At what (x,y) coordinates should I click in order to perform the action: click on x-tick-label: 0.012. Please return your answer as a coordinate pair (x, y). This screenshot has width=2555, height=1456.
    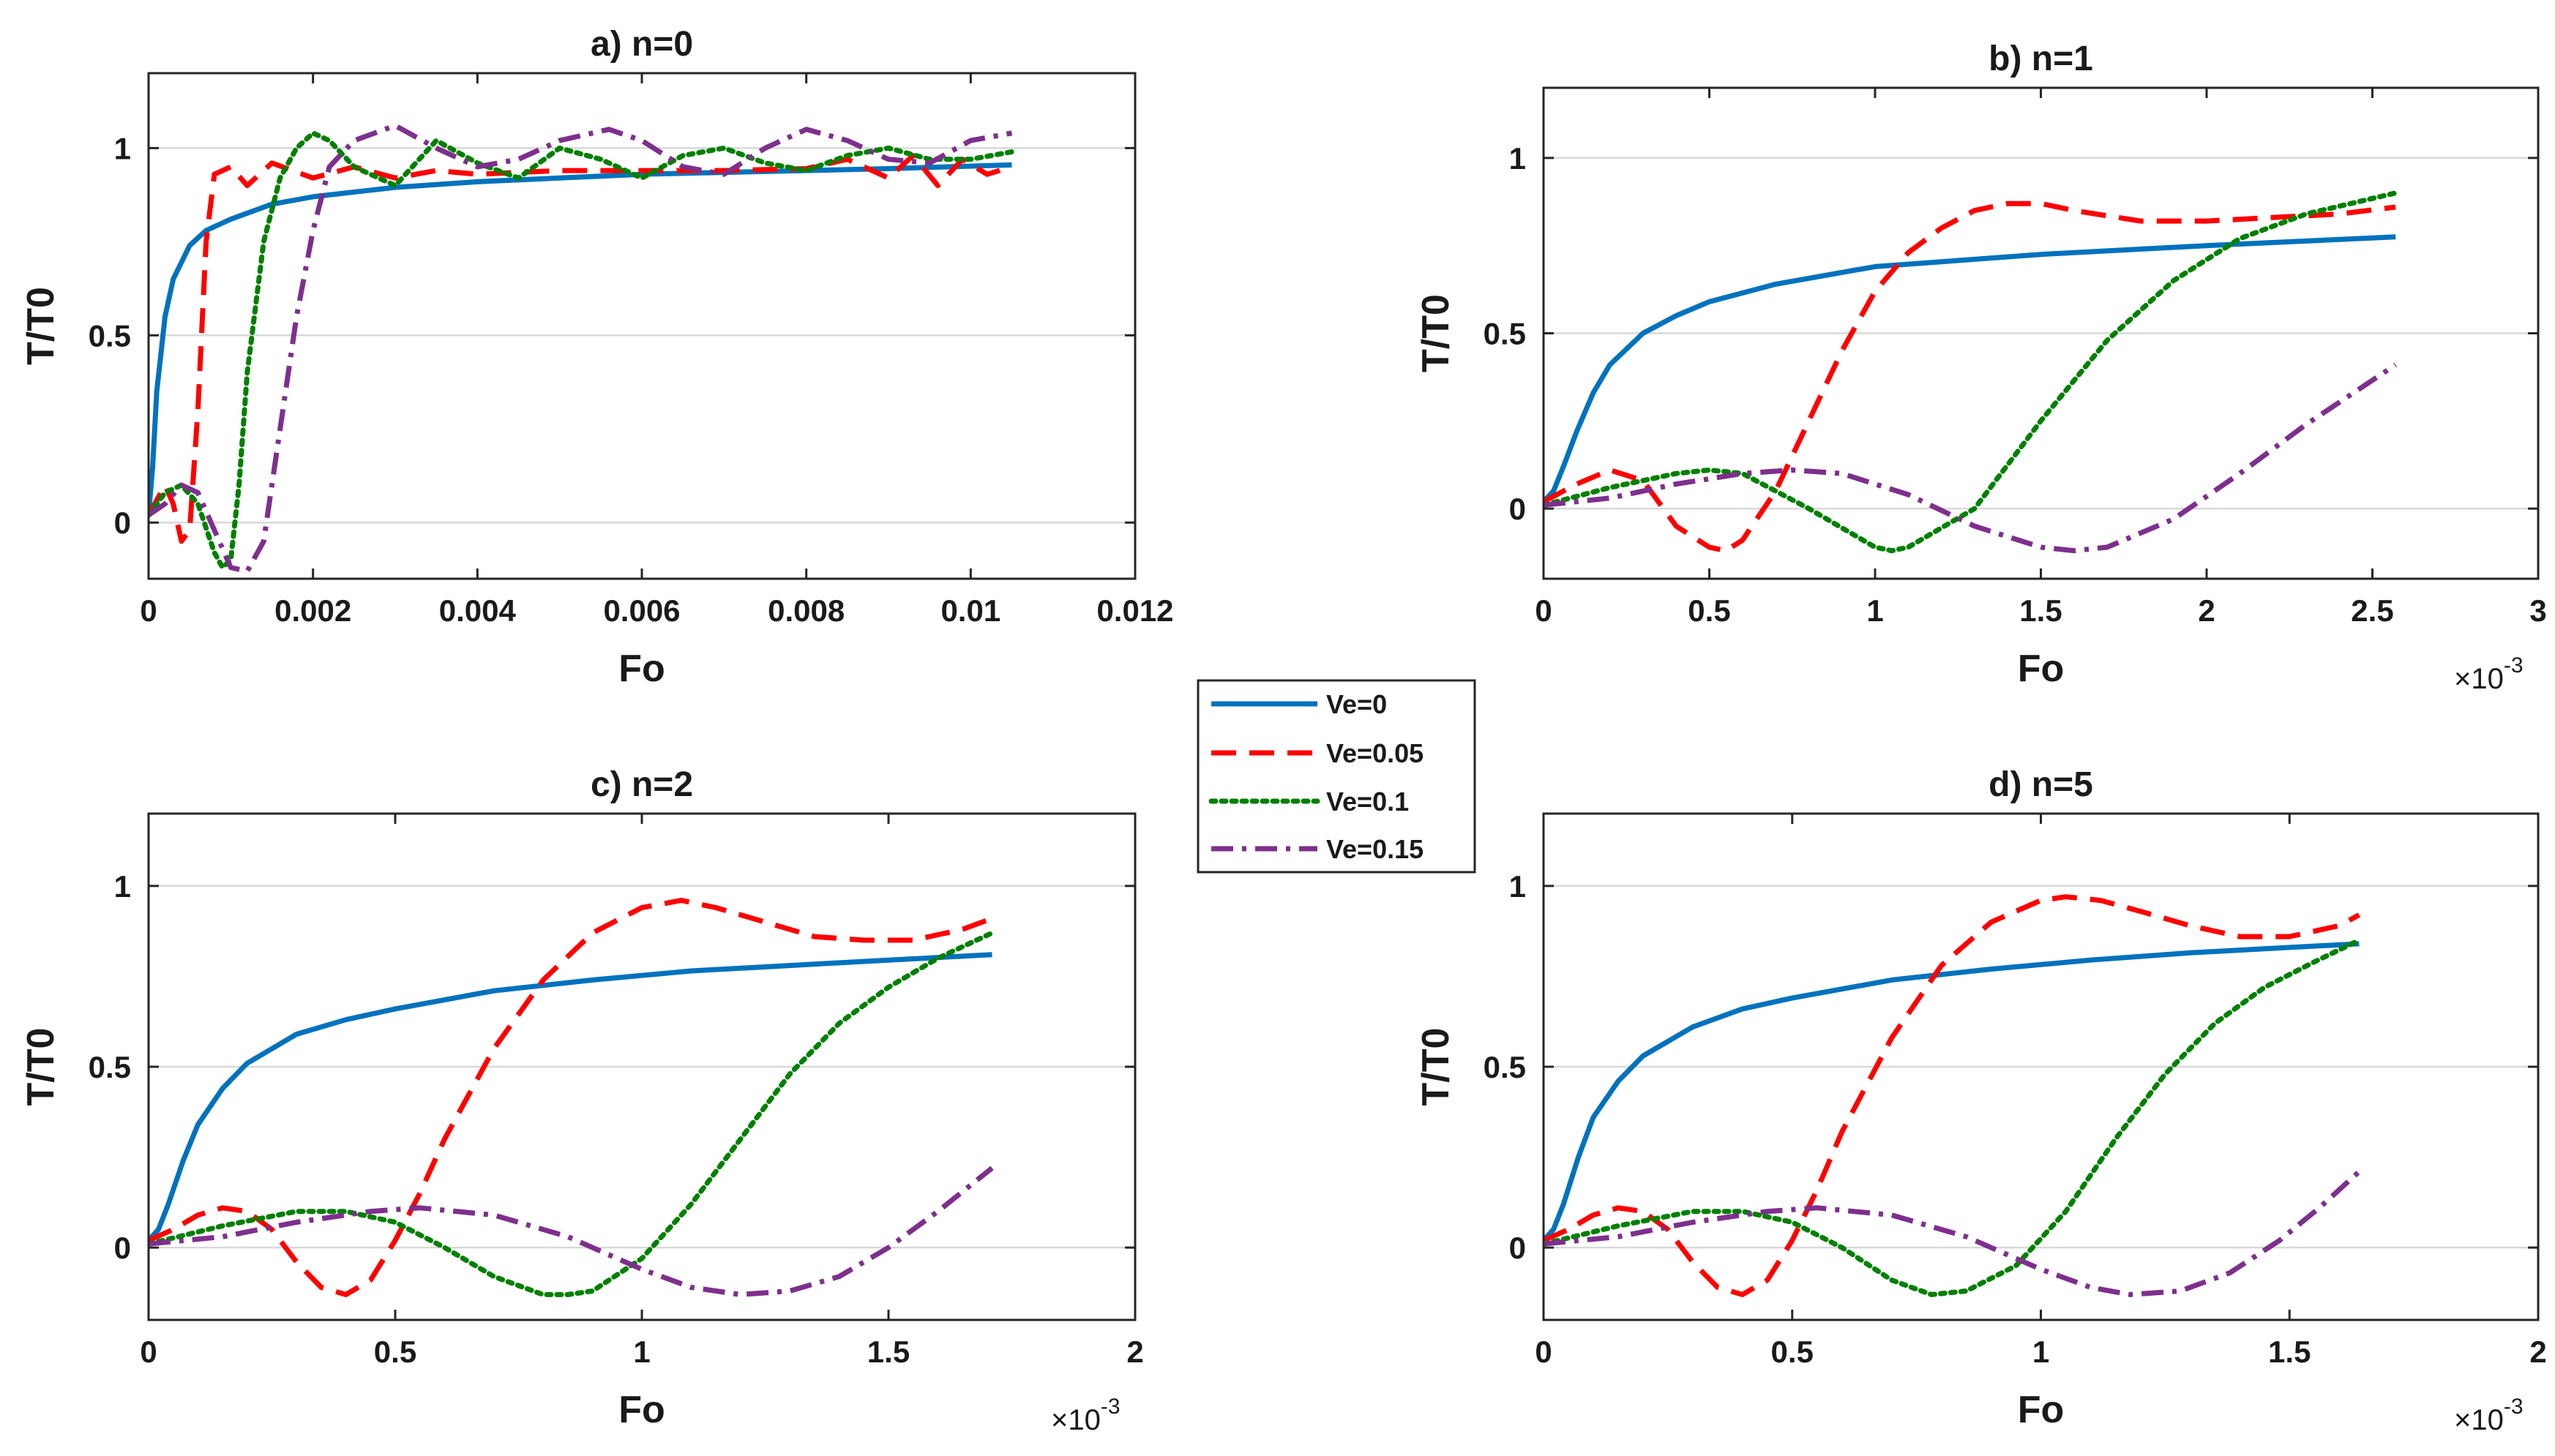
    Looking at the image, I should click on (1134, 610).